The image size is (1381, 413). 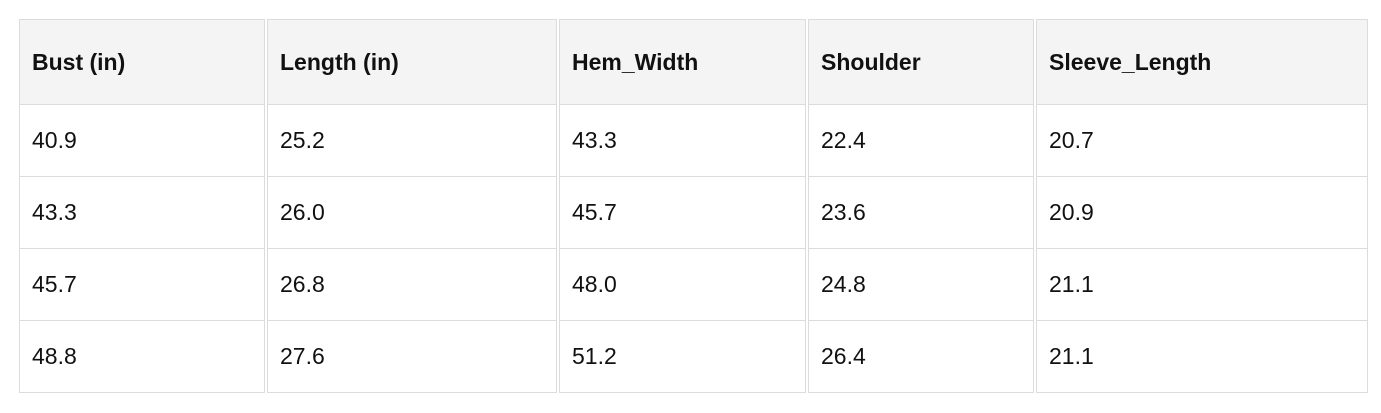 What do you see at coordinates (412, 357) in the screenshot?
I see `table-cell: 27.6` at bounding box center [412, 357].